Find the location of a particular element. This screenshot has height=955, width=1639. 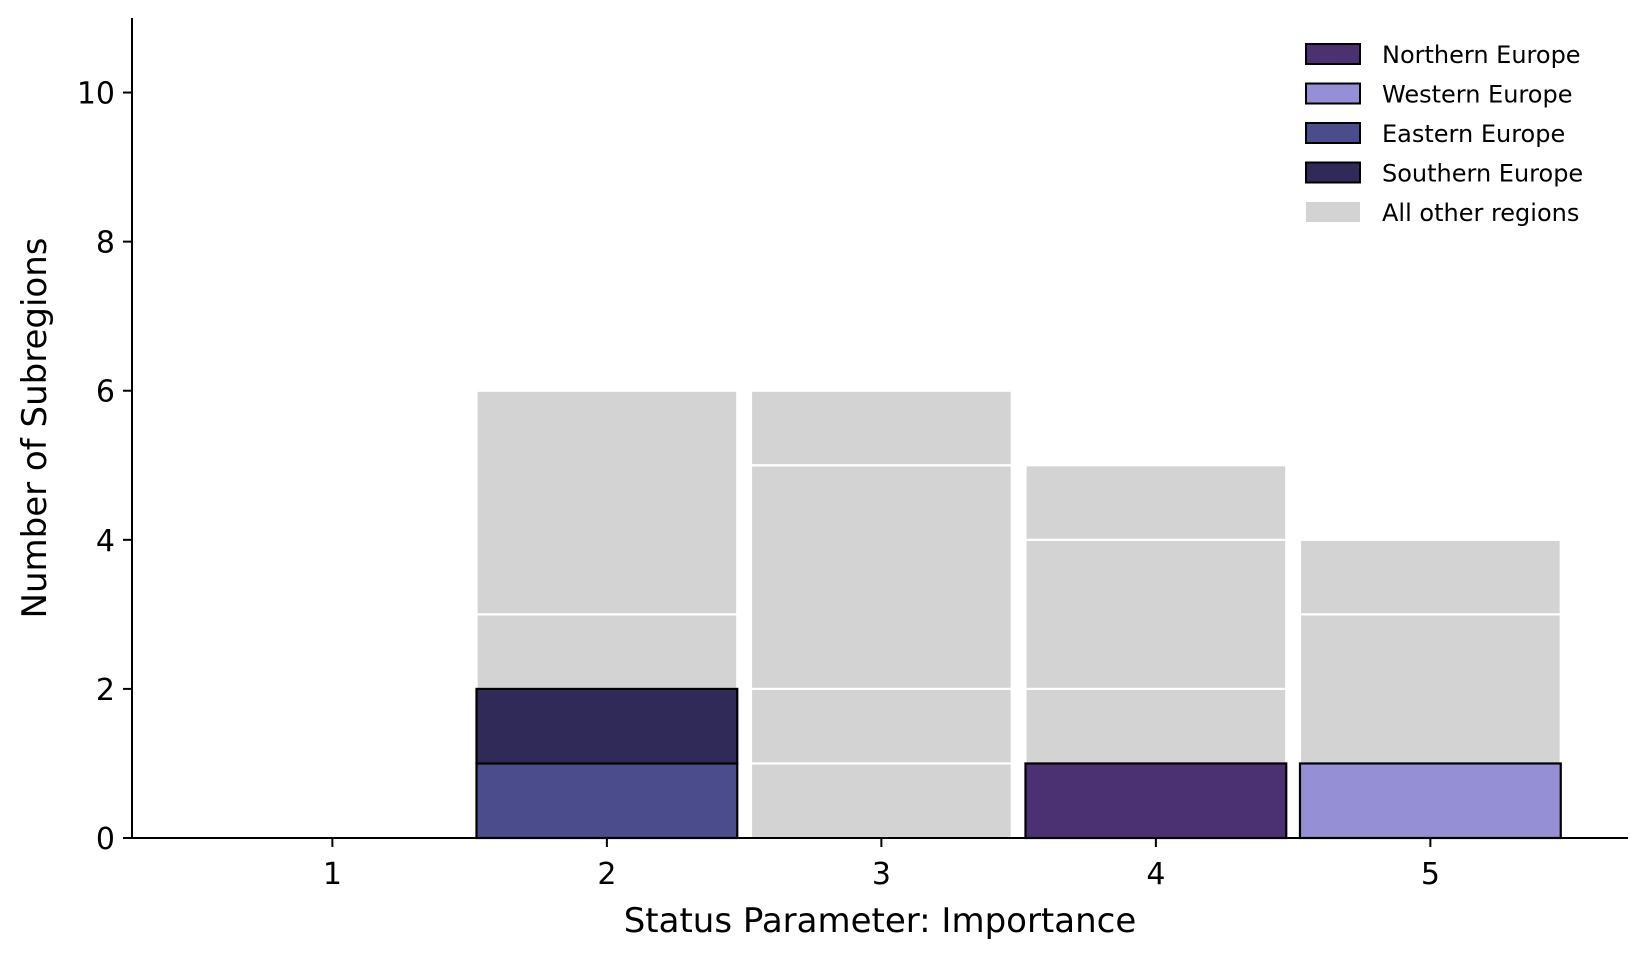

legend-label: Eastern Europe is located at coordinates (1473, 134).